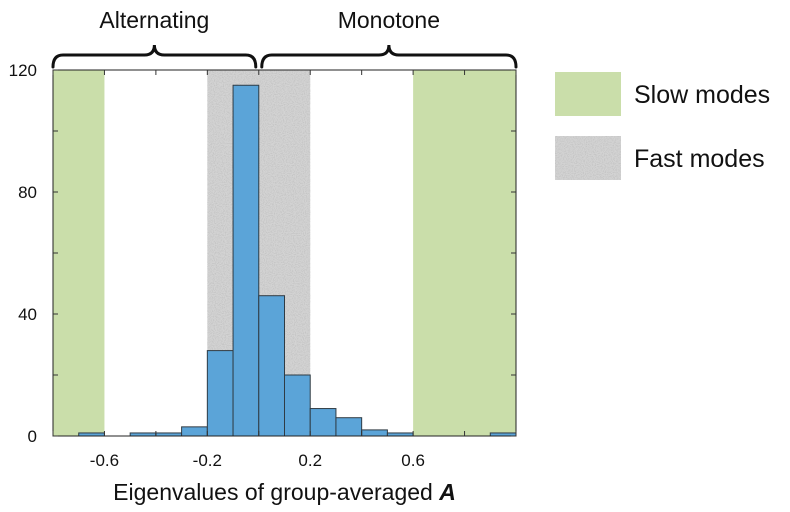 The image size is (790, 512). Describe the element at coordinates (310, 460) in the screenshot. I see `x-tick-label: 0.2` at that location.